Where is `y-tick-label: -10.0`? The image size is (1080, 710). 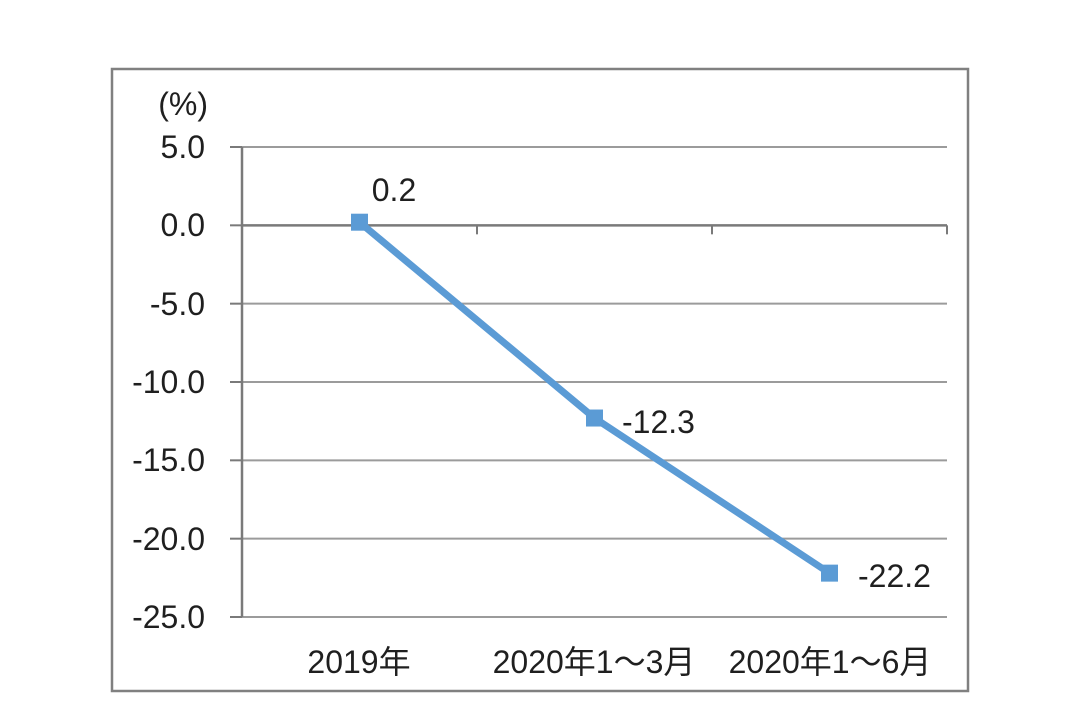 y-tick-label: -10.0 is located at coordinates (168, 382).